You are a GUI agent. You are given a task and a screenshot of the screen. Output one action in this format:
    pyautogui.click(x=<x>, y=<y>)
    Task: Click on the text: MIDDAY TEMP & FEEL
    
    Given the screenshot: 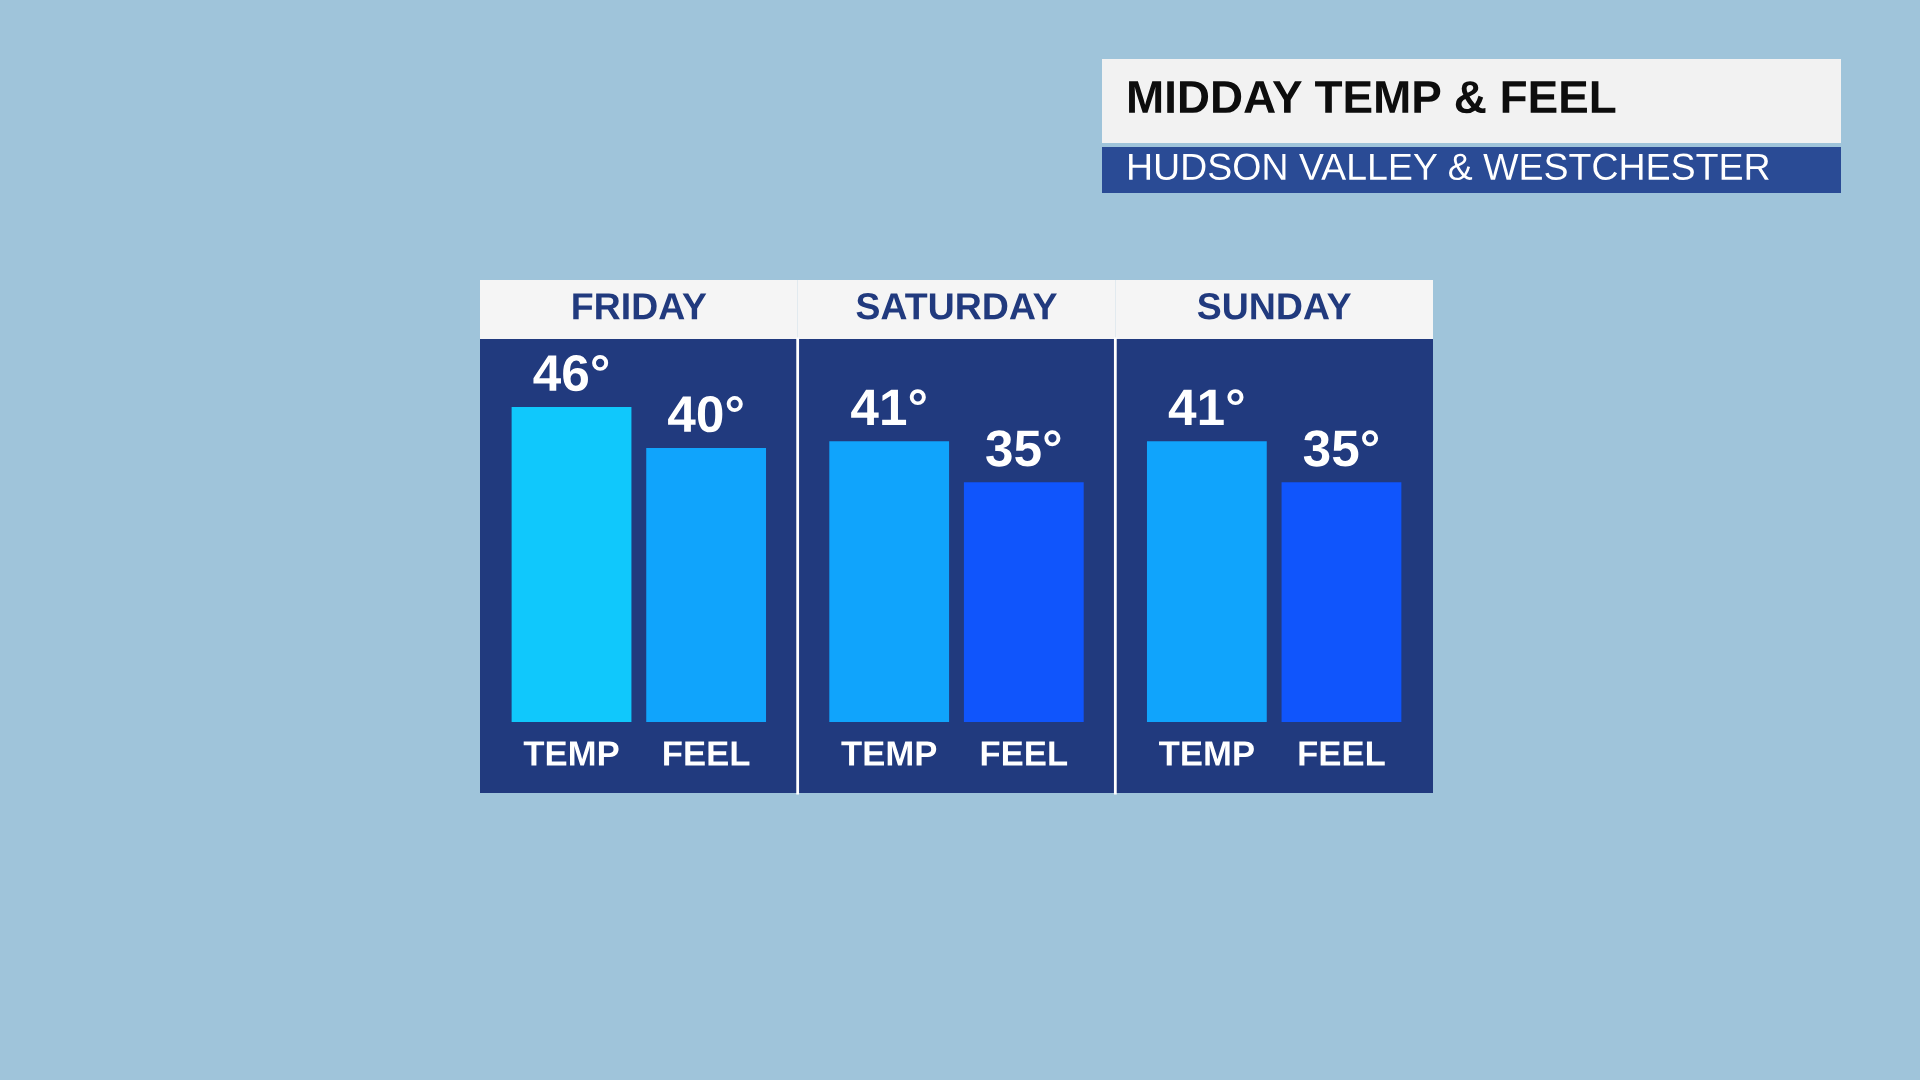 What is the action you would take?
    pyautogui.click(x=1372, y=97)
    